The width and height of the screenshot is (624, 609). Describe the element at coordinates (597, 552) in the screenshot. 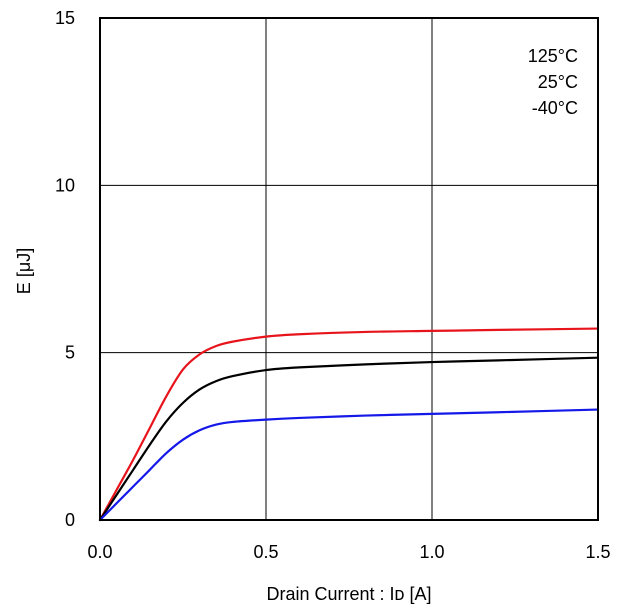

I see `x-tick-label: 1.5` at that location.